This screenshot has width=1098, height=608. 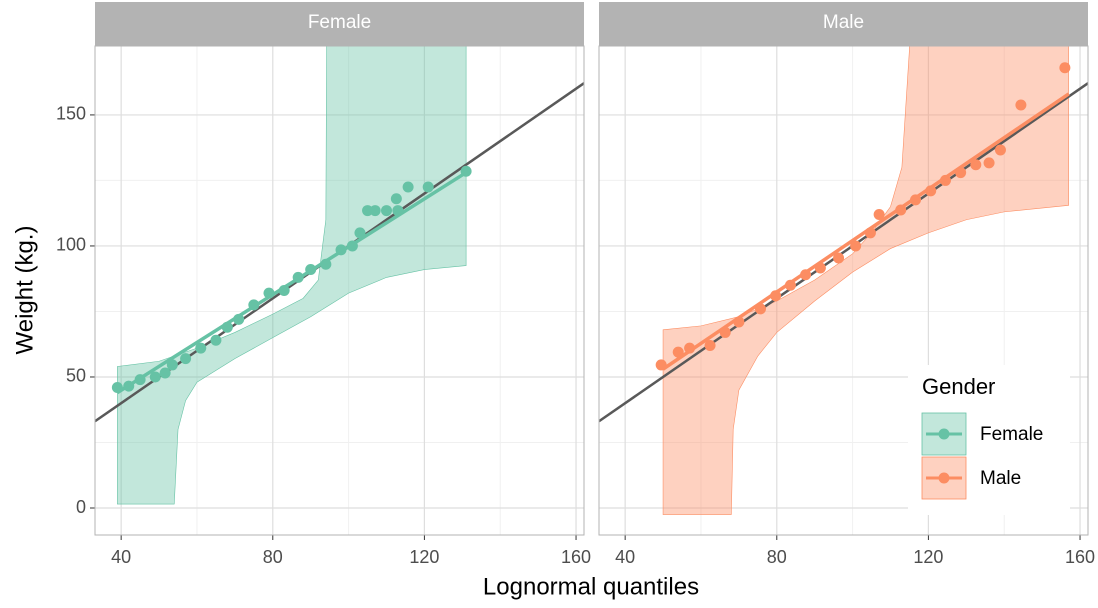 I want to click on y-tick-label: 100, so click(x=71, y=245).